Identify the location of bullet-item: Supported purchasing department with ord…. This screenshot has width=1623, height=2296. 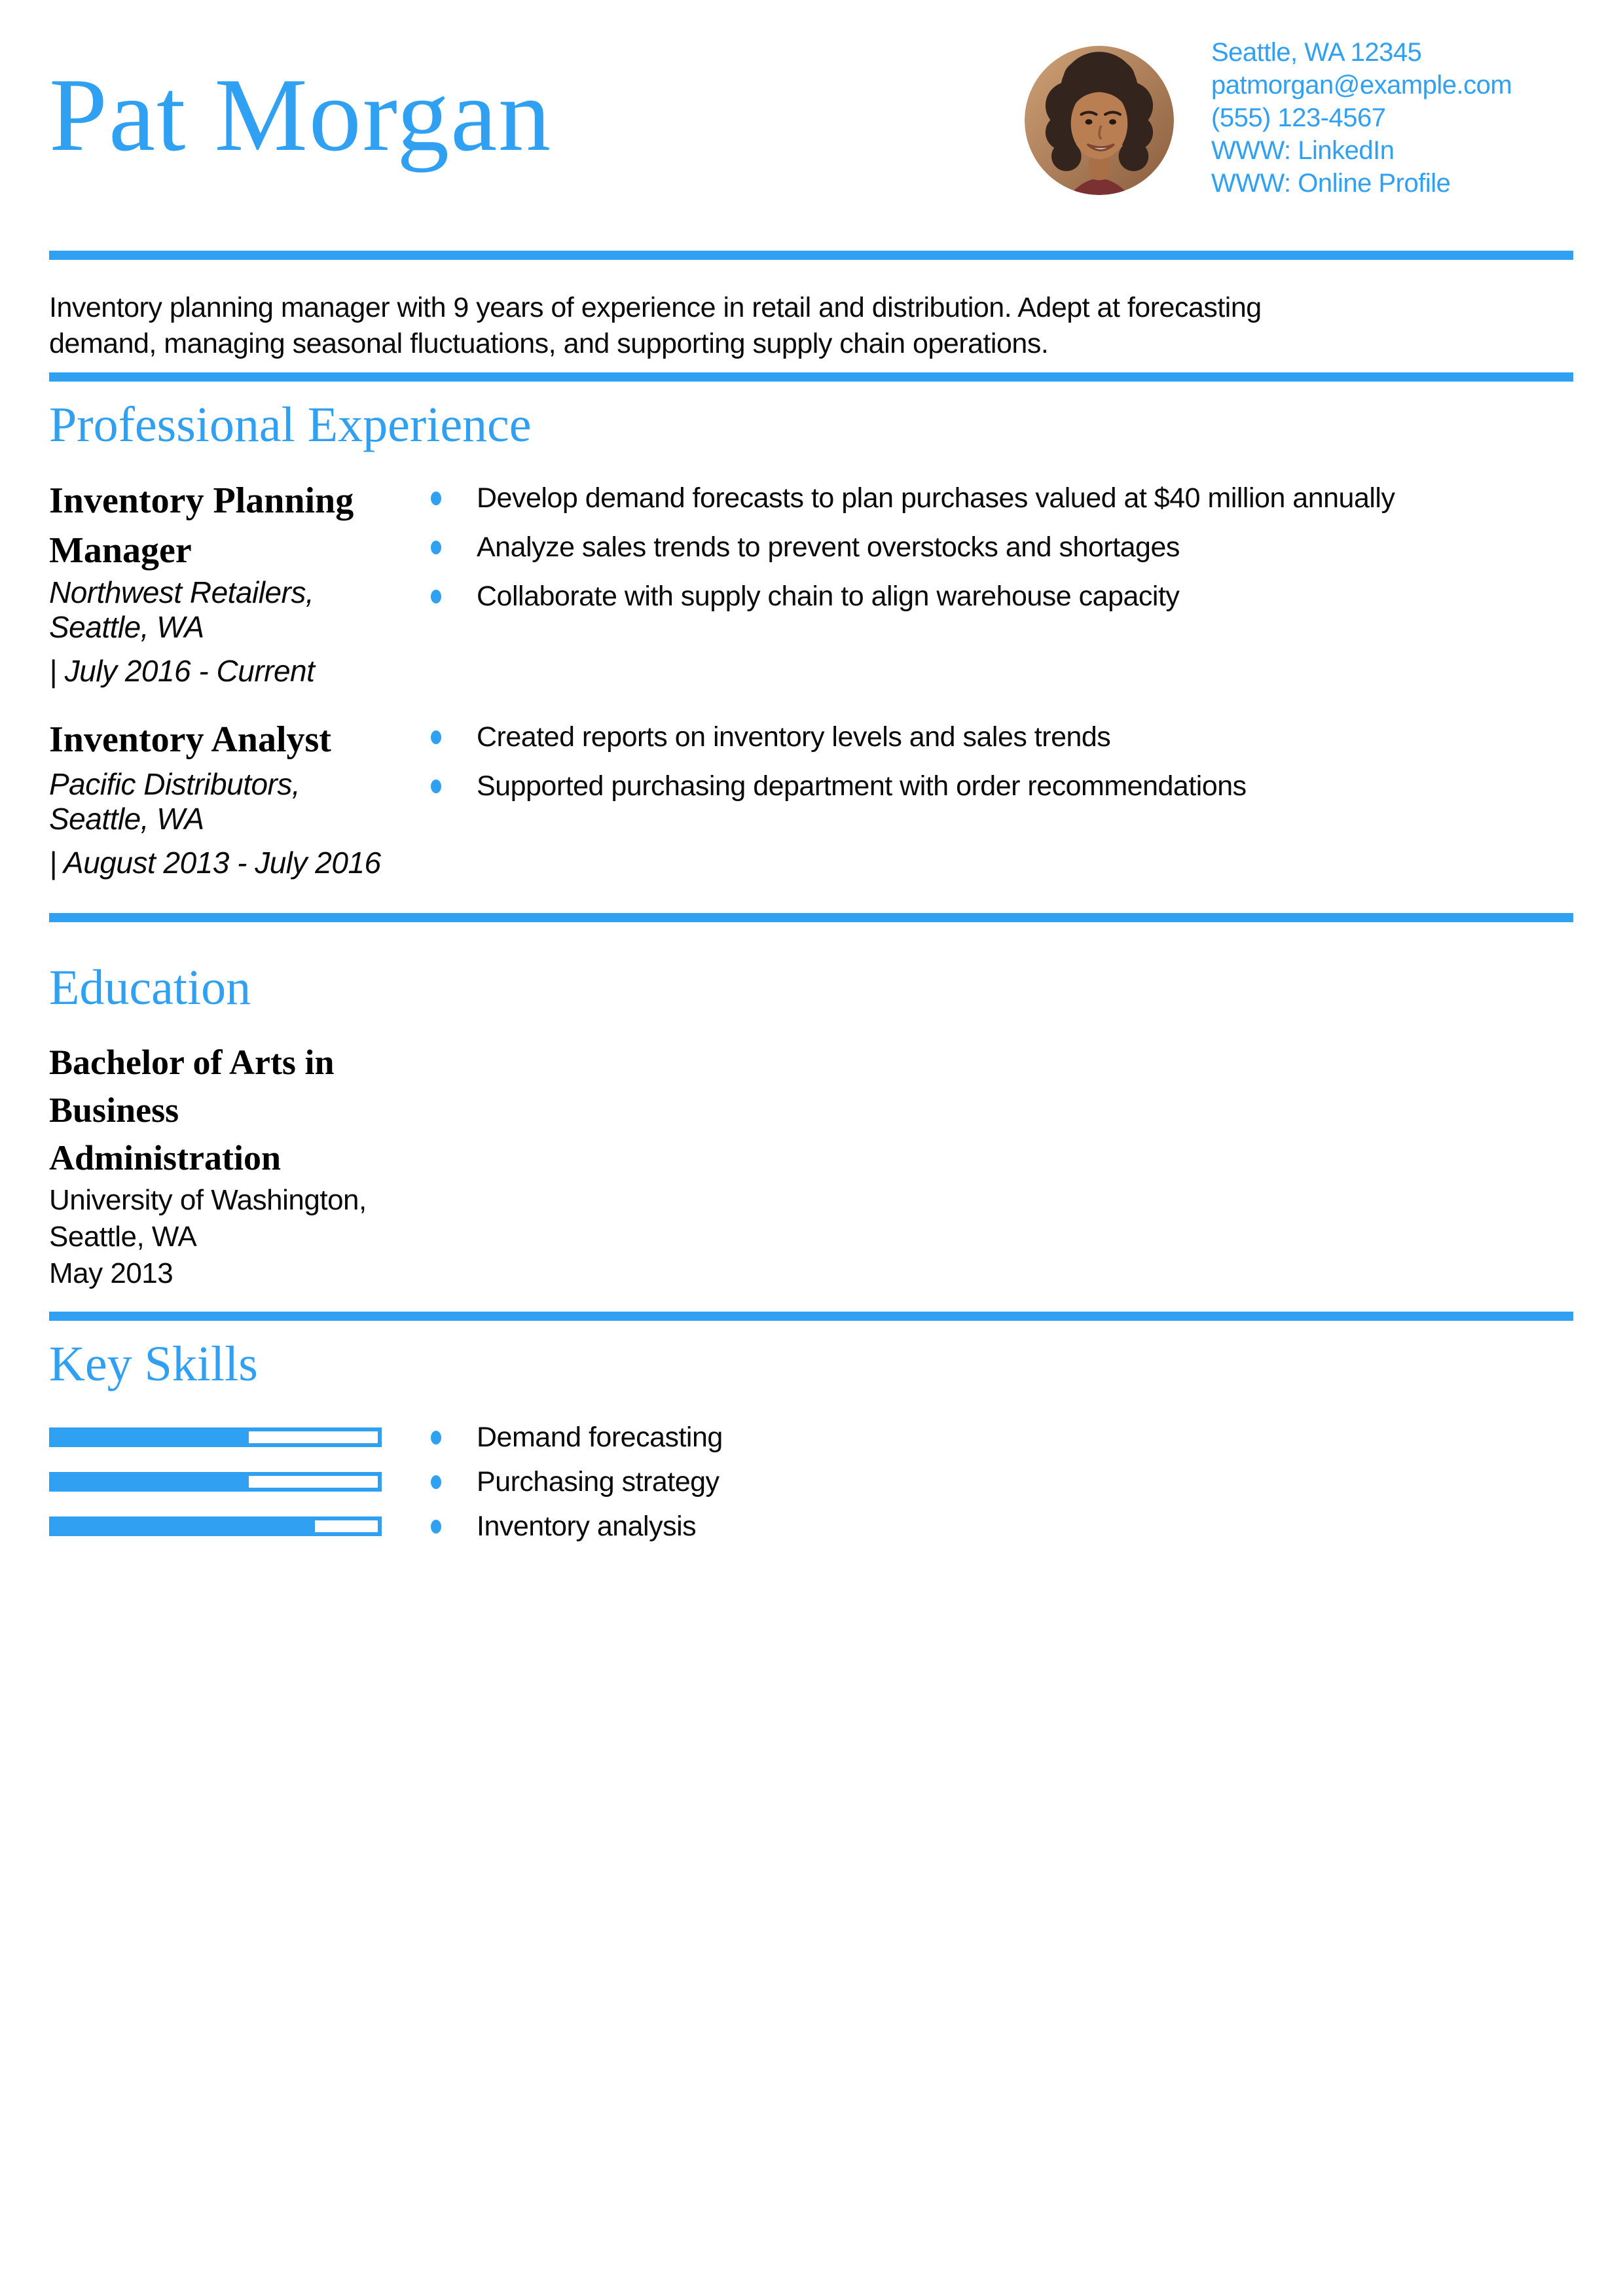
(1002, 786).